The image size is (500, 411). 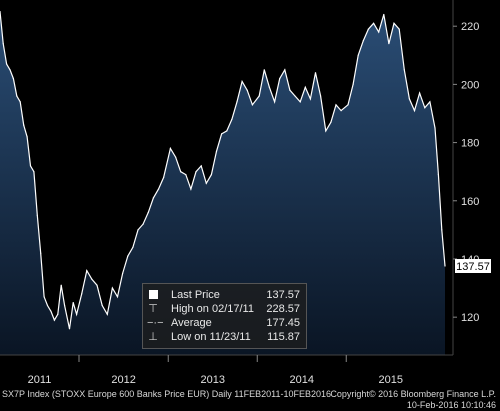 I want to click on legend-high: ⊤ High on 02/17/11 228.57, so click(x=224, y=309).